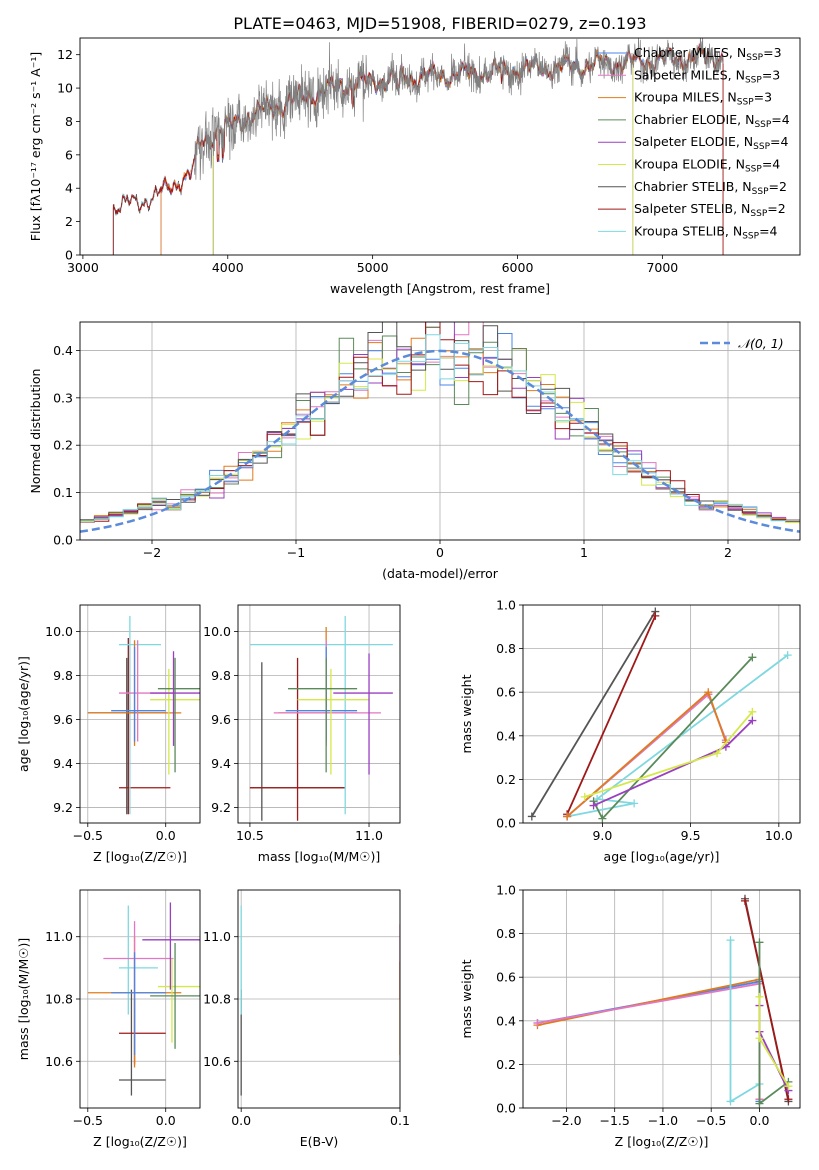 Image resolution: width=819 pixels, height=1170 pixels. I want to click on y-tick-label: 0.6, so click(506, 692).